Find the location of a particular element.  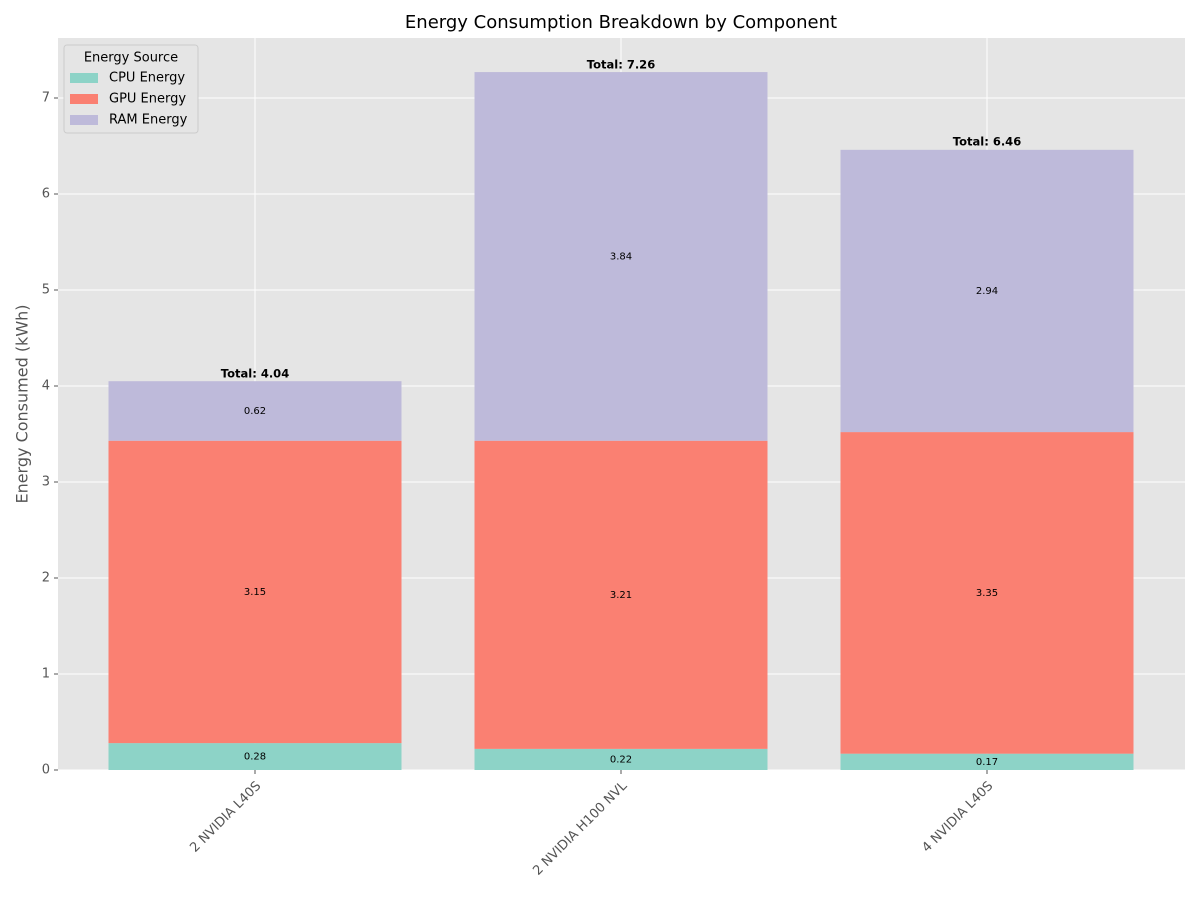

x-tick-label: 2 NVIDIA L40S is located at coordinates (225, 817).